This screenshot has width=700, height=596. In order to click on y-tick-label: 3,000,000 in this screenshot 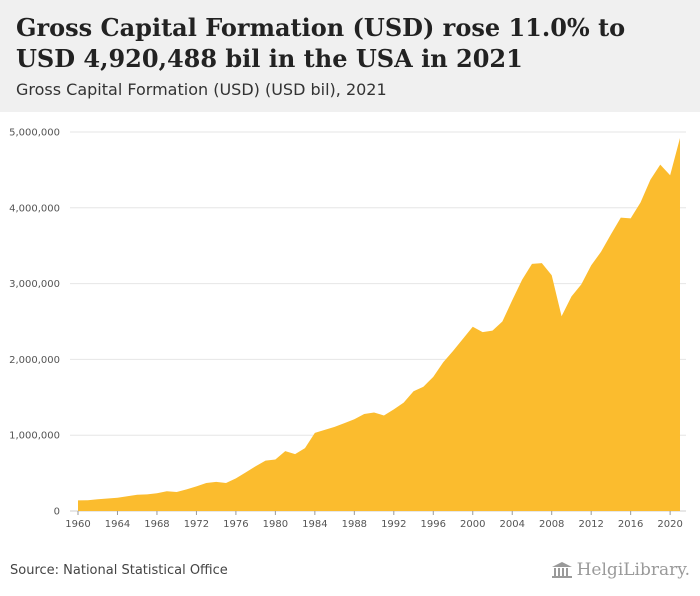, I will do `click(34, 284)`.